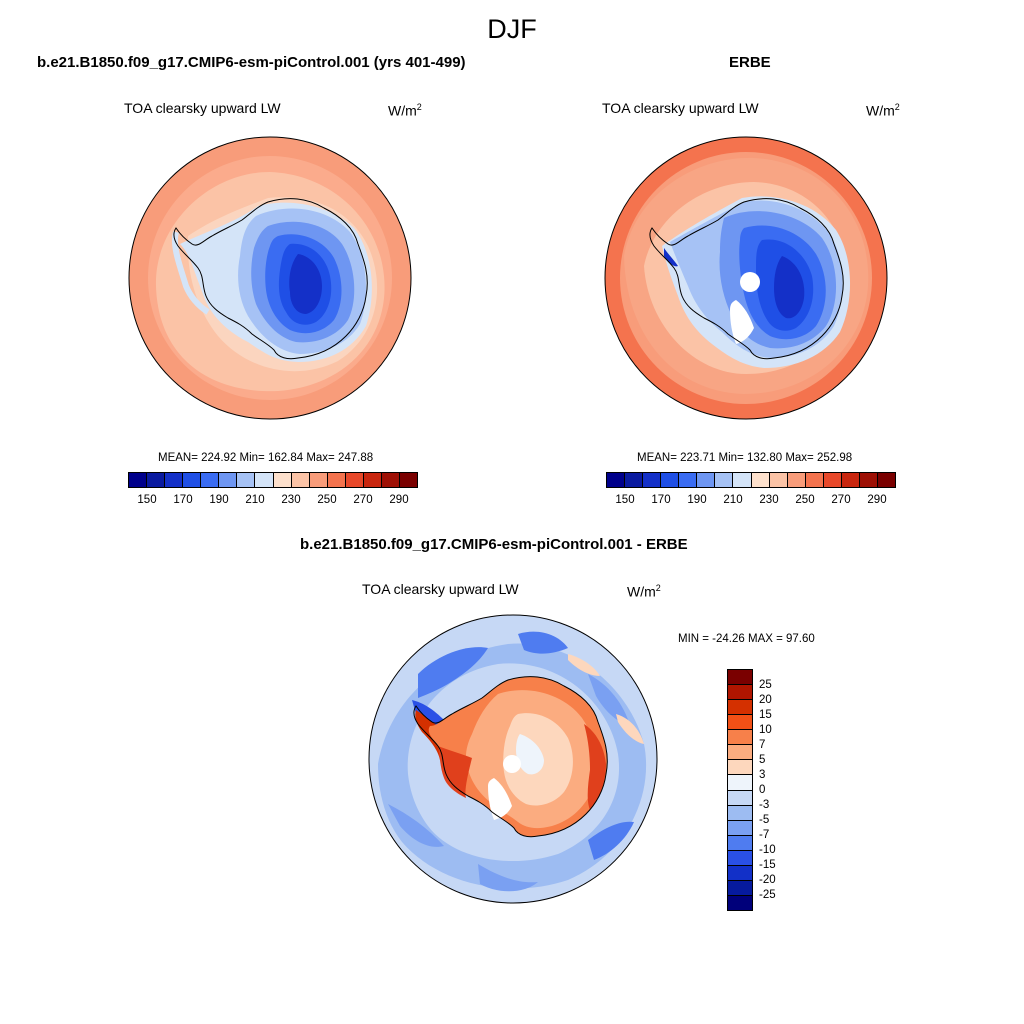  Describe the element at coordinates (746, 278) in the screenshot. I see `panel-2-map` at that location.